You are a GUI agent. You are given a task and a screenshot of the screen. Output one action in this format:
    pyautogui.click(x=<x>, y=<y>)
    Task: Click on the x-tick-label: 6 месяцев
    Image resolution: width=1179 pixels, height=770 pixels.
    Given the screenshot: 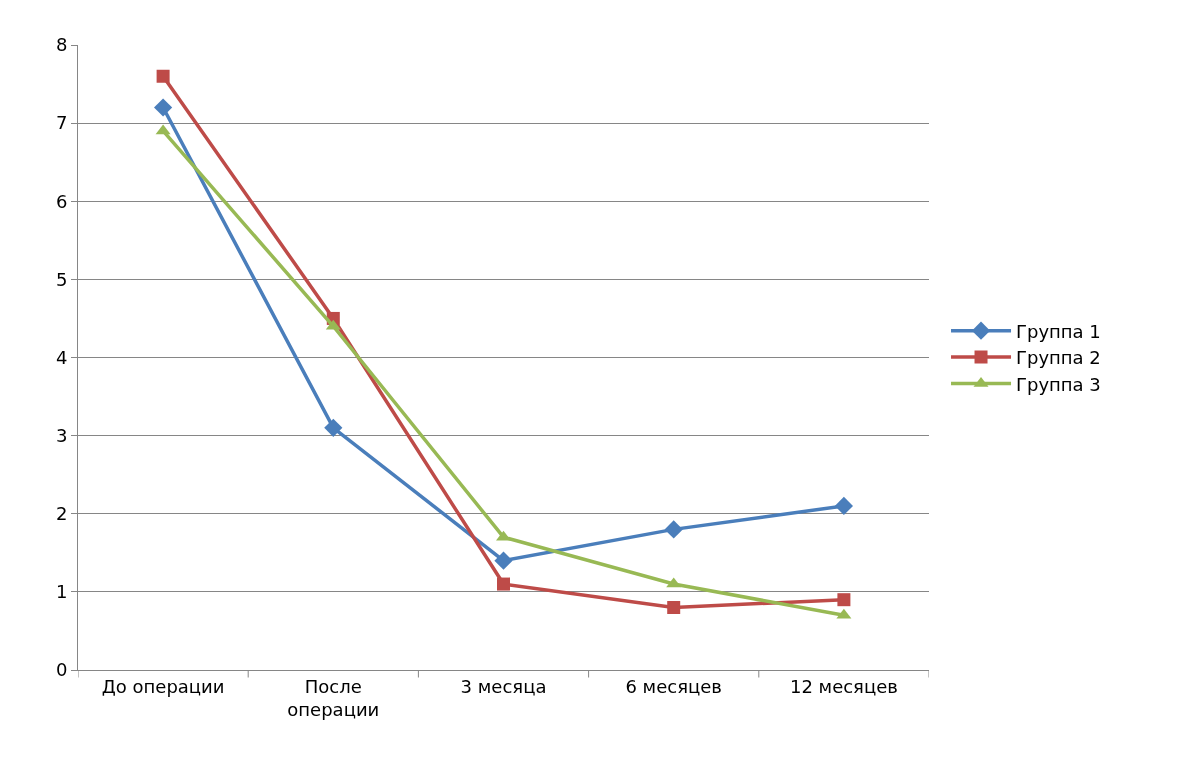 What is the action you would take?
    pyautogui.click(x=673, y=686)
    